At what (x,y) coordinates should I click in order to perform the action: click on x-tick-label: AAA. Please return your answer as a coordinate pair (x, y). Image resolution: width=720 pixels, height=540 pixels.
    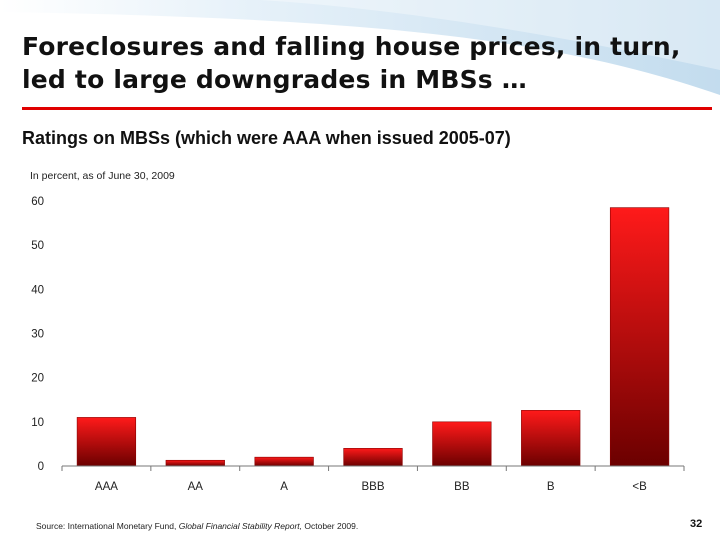
    Looking at the image, I should click on (106, 487).